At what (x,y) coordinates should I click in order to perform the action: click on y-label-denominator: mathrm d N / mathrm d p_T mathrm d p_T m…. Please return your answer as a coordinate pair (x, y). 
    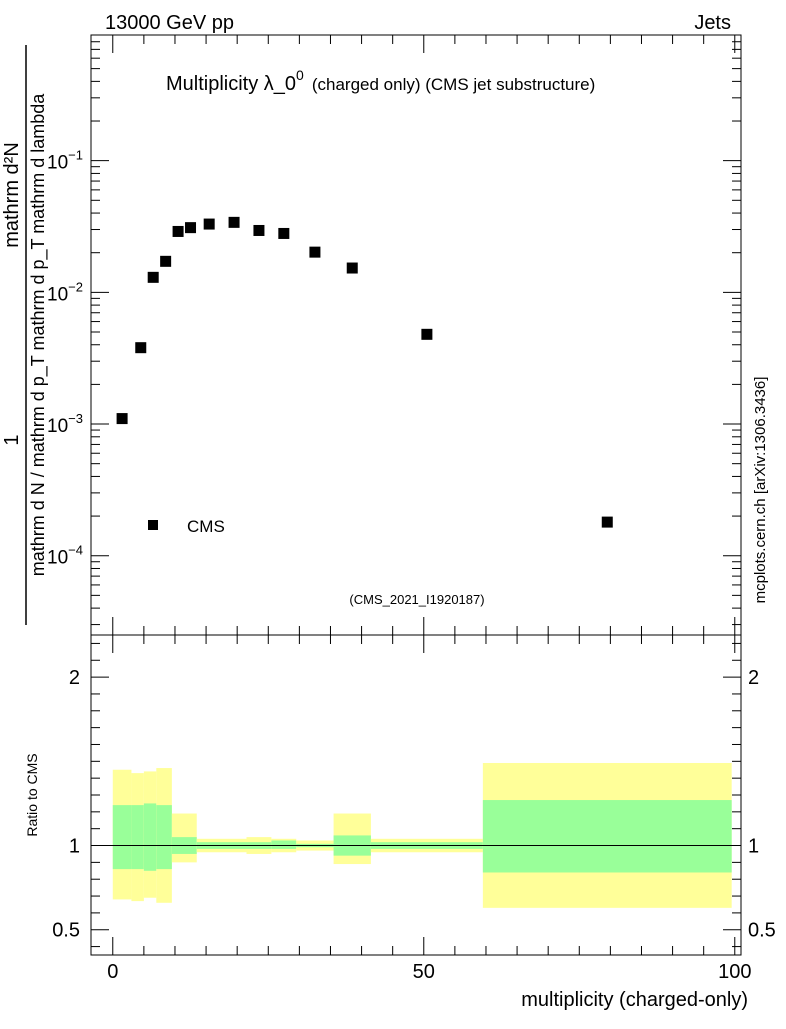
    Looking at the image, I should click on (38, 334).